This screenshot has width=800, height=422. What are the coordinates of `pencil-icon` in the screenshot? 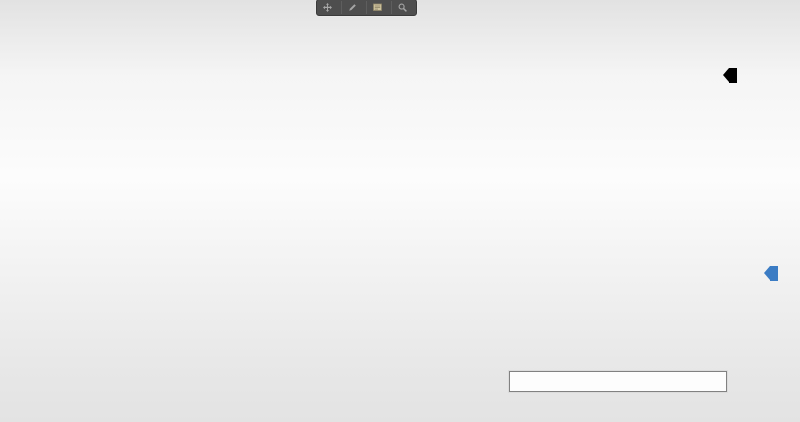 It's located at (352, 7).